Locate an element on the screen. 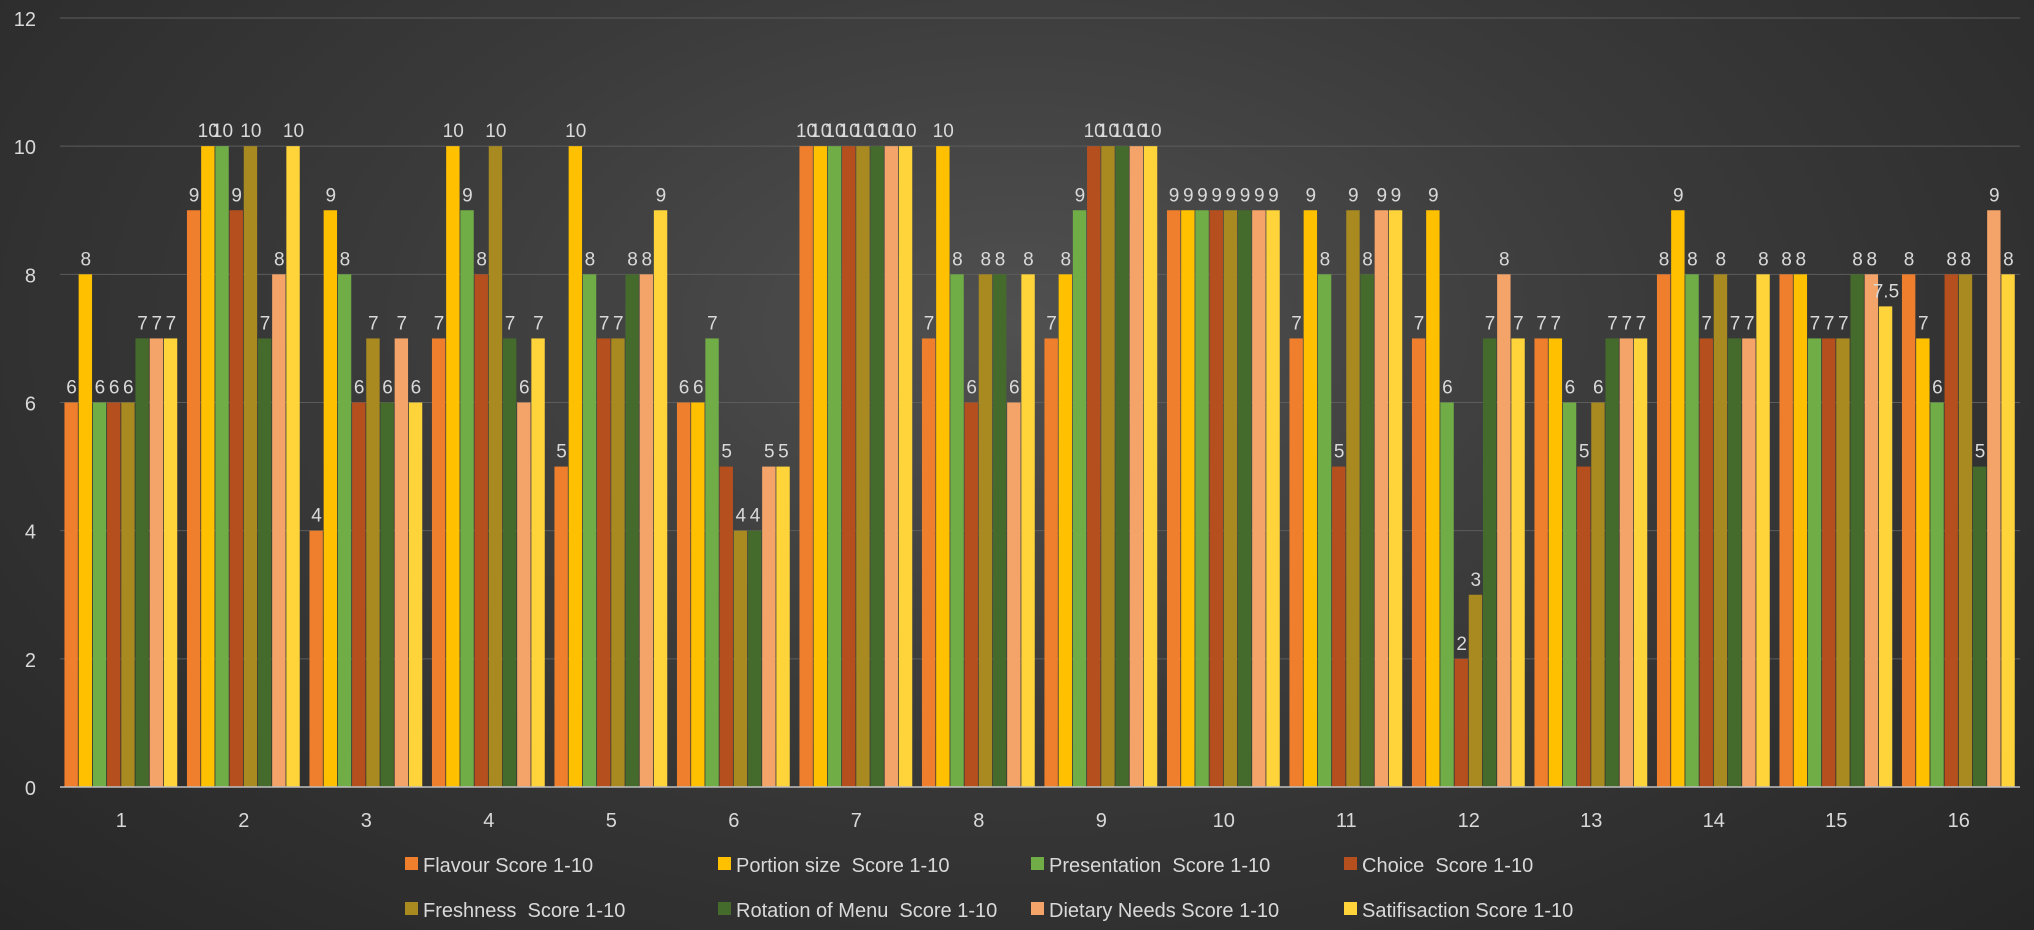  y-tick-label: 0 is located at coordinates (30, 789).